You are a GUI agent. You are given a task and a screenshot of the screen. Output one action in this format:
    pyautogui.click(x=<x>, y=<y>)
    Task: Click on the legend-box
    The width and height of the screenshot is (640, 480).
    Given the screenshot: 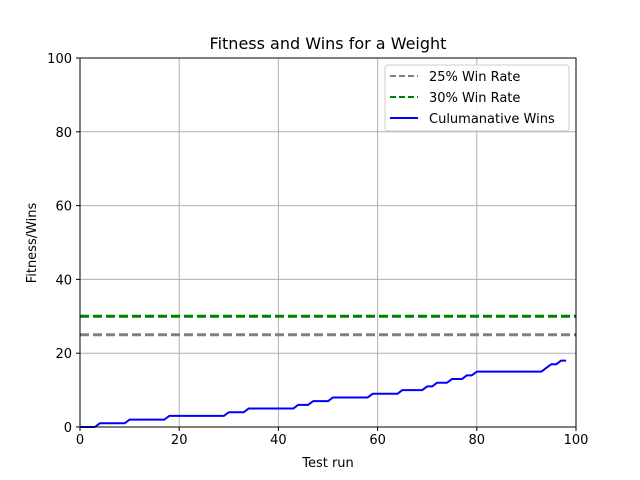 What is the action you would take?
    pyautogui.click(x=477, y=98)
    